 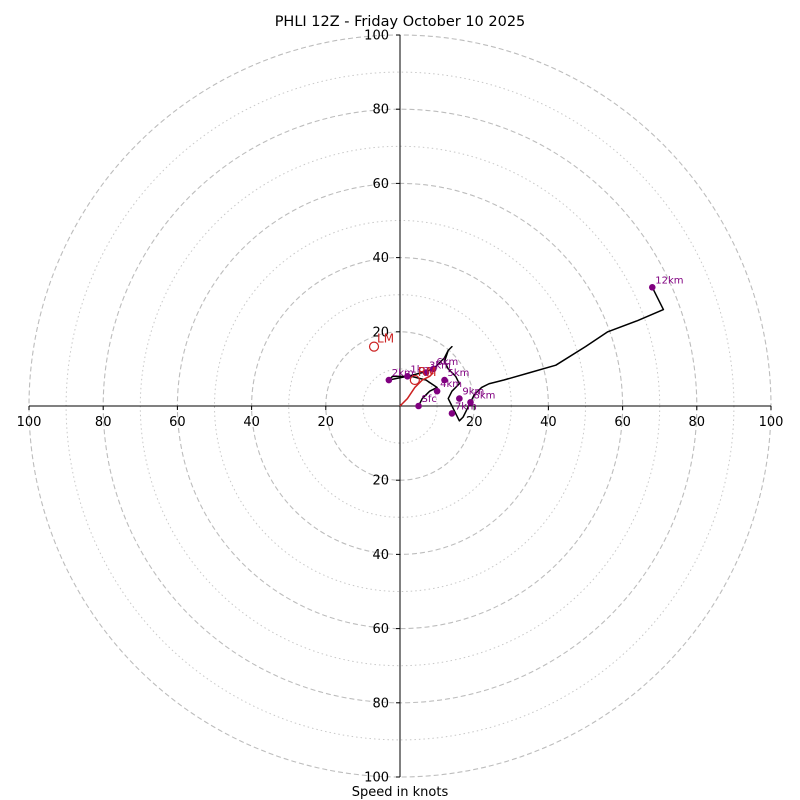 I want to click on storm-motion-label-RM: RM, so click(x=427, y=372).